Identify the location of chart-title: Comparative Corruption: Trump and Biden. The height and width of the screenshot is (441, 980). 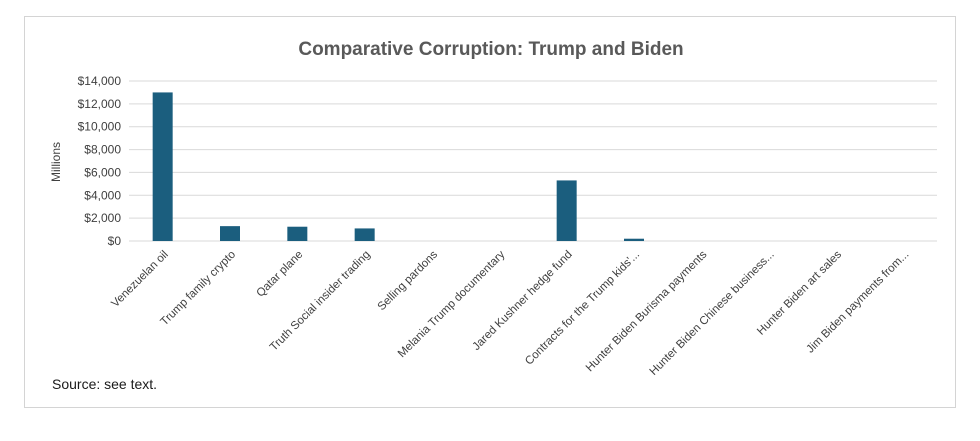
(490, 49).